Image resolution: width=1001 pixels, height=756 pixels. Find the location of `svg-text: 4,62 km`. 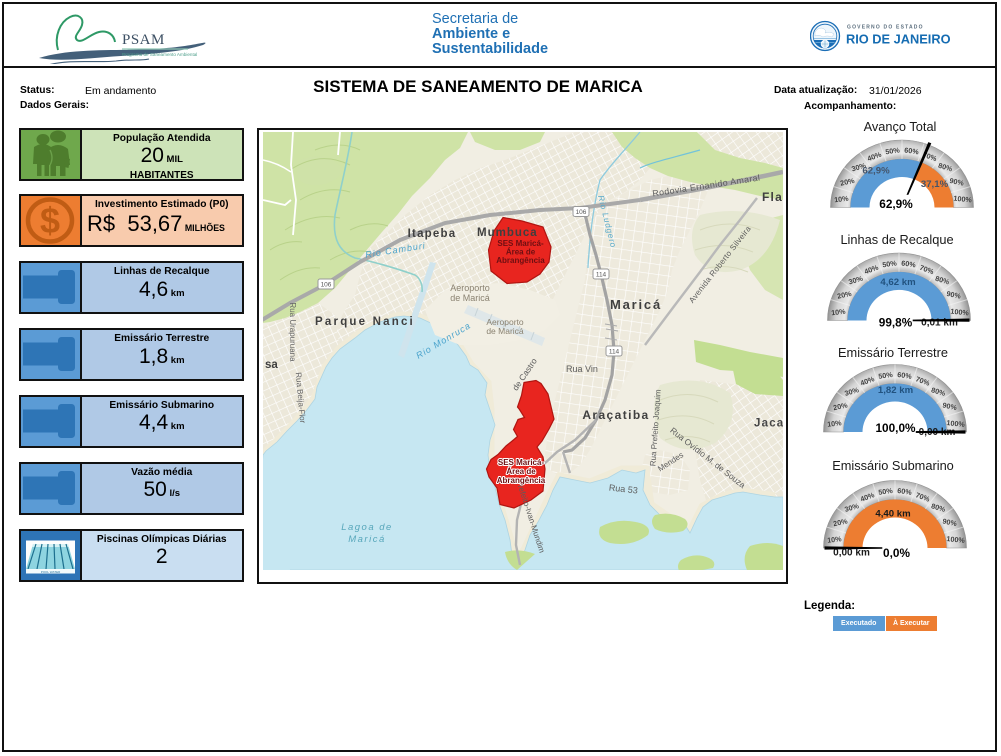

svg-text: 4,62 km is located at coordinates (897, 282).